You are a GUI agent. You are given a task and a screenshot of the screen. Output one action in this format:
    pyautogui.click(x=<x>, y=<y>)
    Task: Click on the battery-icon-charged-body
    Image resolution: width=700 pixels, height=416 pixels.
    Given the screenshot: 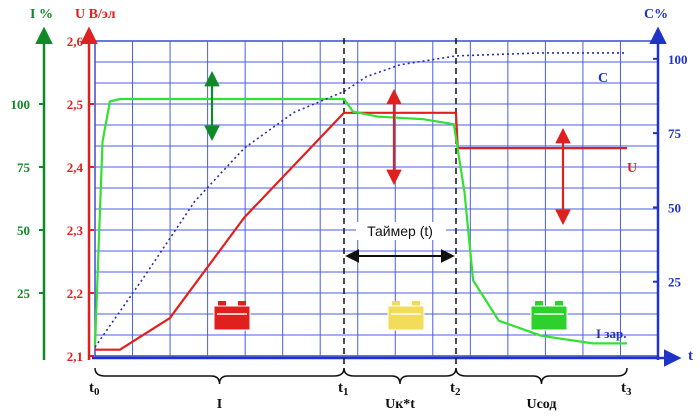 What is the action you would take?
    pyautogui.click(x=549, y=318)
    